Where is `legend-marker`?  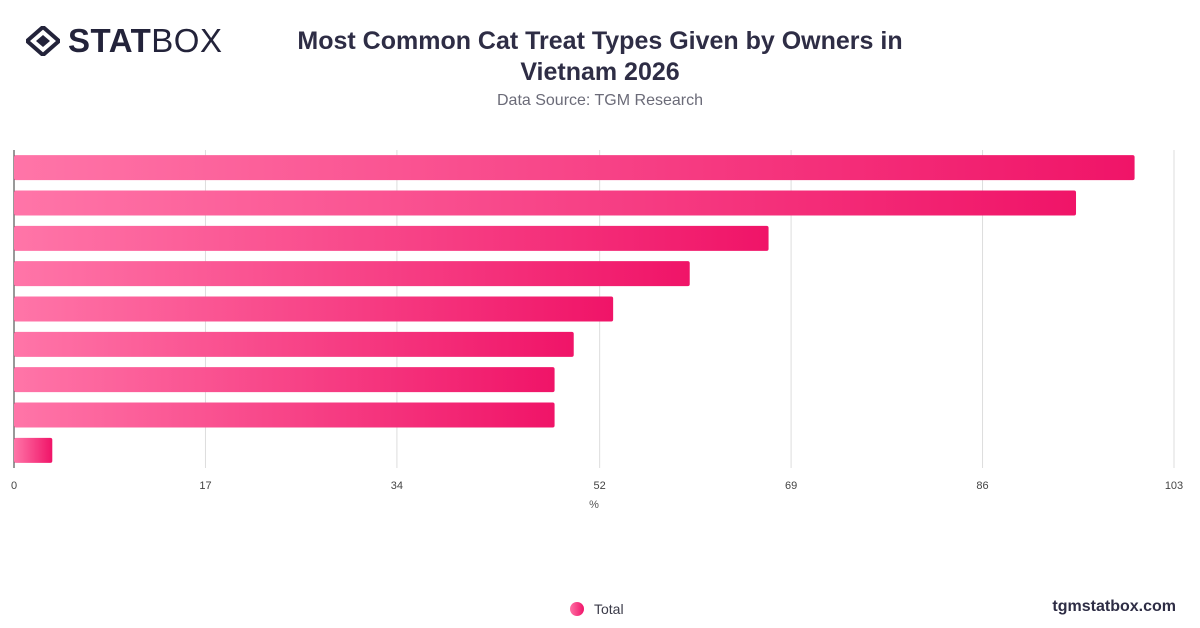
legend-marker is located at coordinates (577, 609).